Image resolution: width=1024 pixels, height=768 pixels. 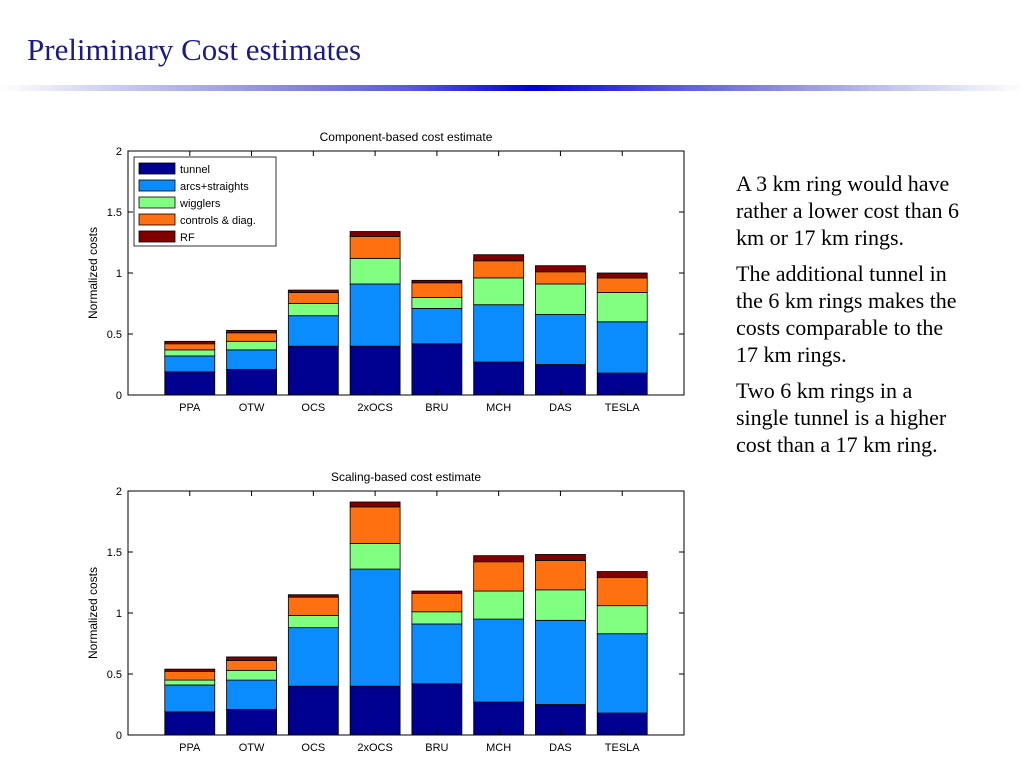 What do you see at coordinates (187, 238) in the screenshot?
I see `legend-label-4: RF` at bounding box center [187, 238].